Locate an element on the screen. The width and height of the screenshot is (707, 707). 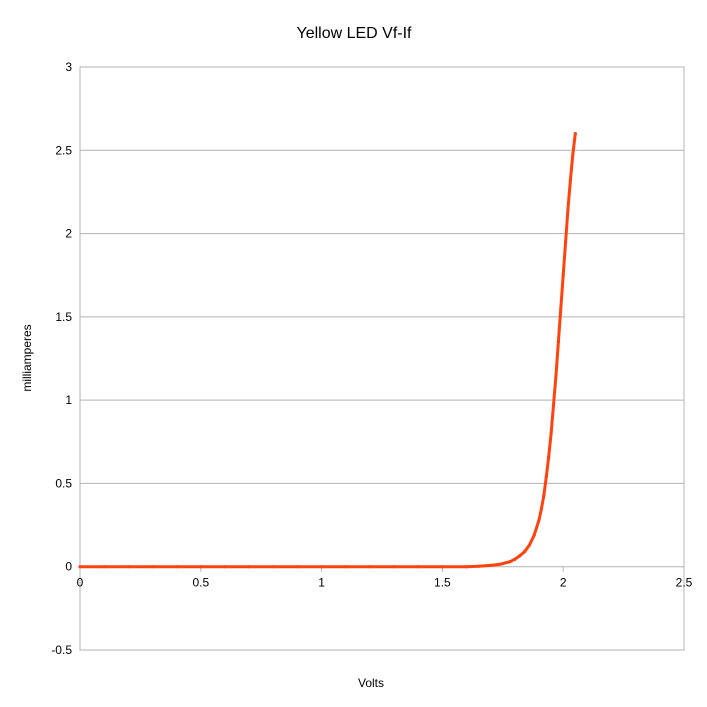
x-tick-label: 2.5 is located at coordinates (684, 583).